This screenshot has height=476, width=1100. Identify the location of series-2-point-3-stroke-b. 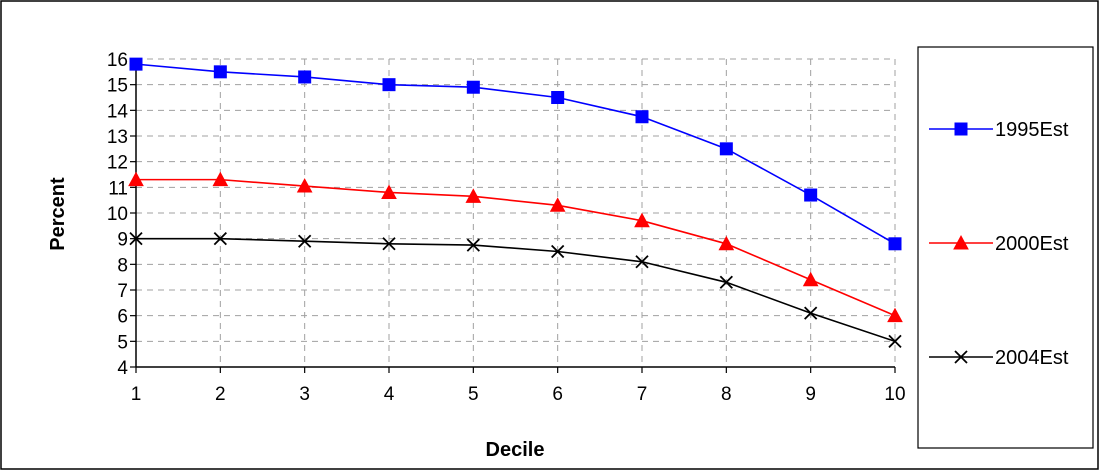
(305, 241).